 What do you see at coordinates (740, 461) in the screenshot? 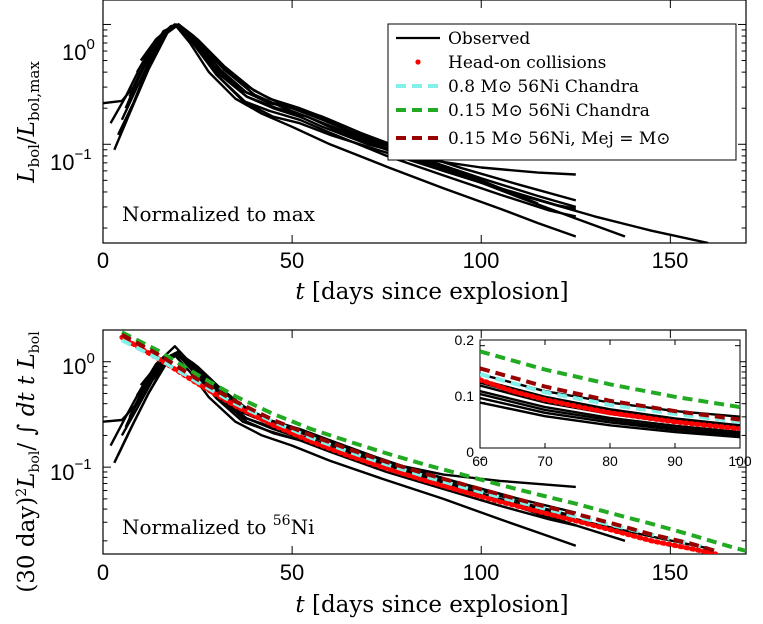
I see `inset-xtick-100: 100` at bounding box center [740, 461].